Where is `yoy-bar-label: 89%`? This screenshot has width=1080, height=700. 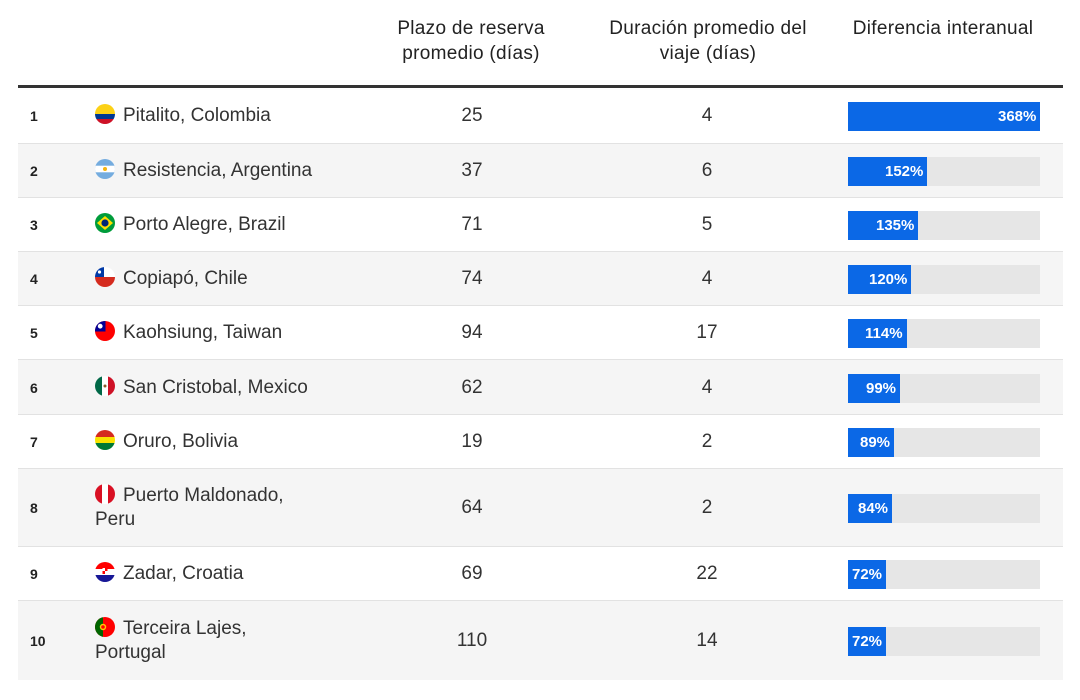
yoy-bar-label: 89% is located at coordinates (875, 442).